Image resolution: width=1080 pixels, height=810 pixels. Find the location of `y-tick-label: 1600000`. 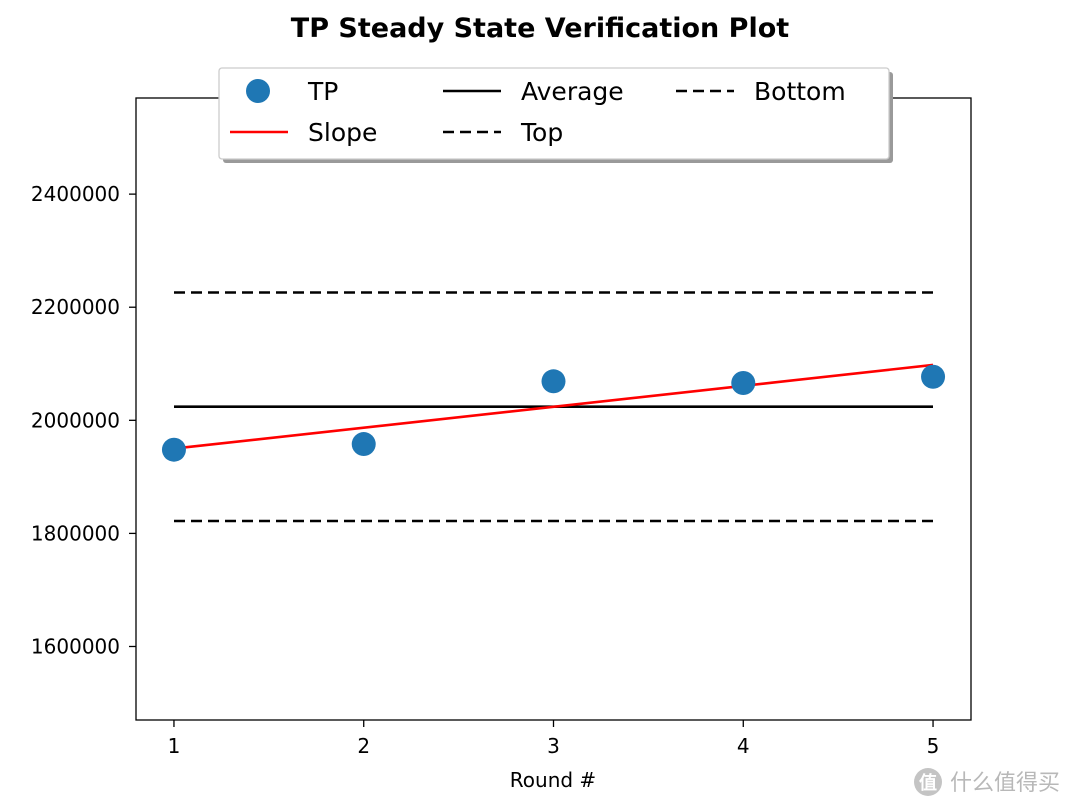

y-tick-label: 1600000 is located at coordinates (75, 646).